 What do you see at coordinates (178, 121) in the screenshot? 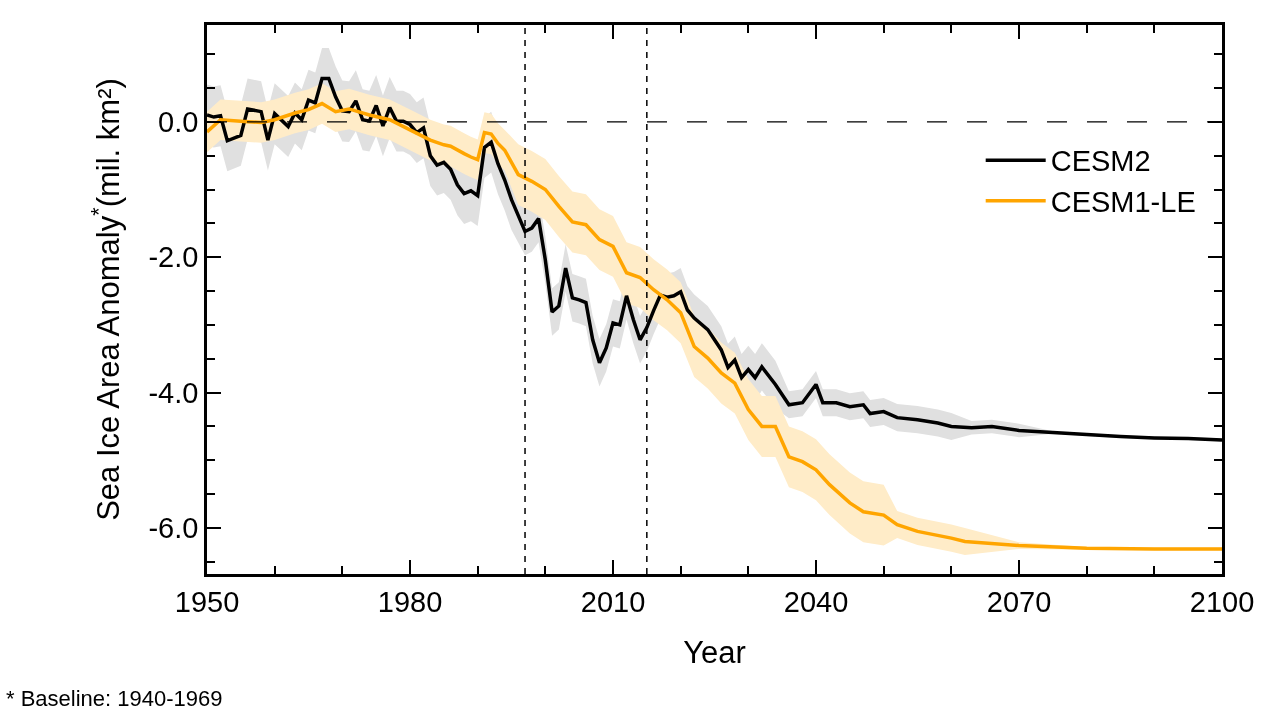
I see `y-tick-label: 0.0` at bounding box center [178, 121].